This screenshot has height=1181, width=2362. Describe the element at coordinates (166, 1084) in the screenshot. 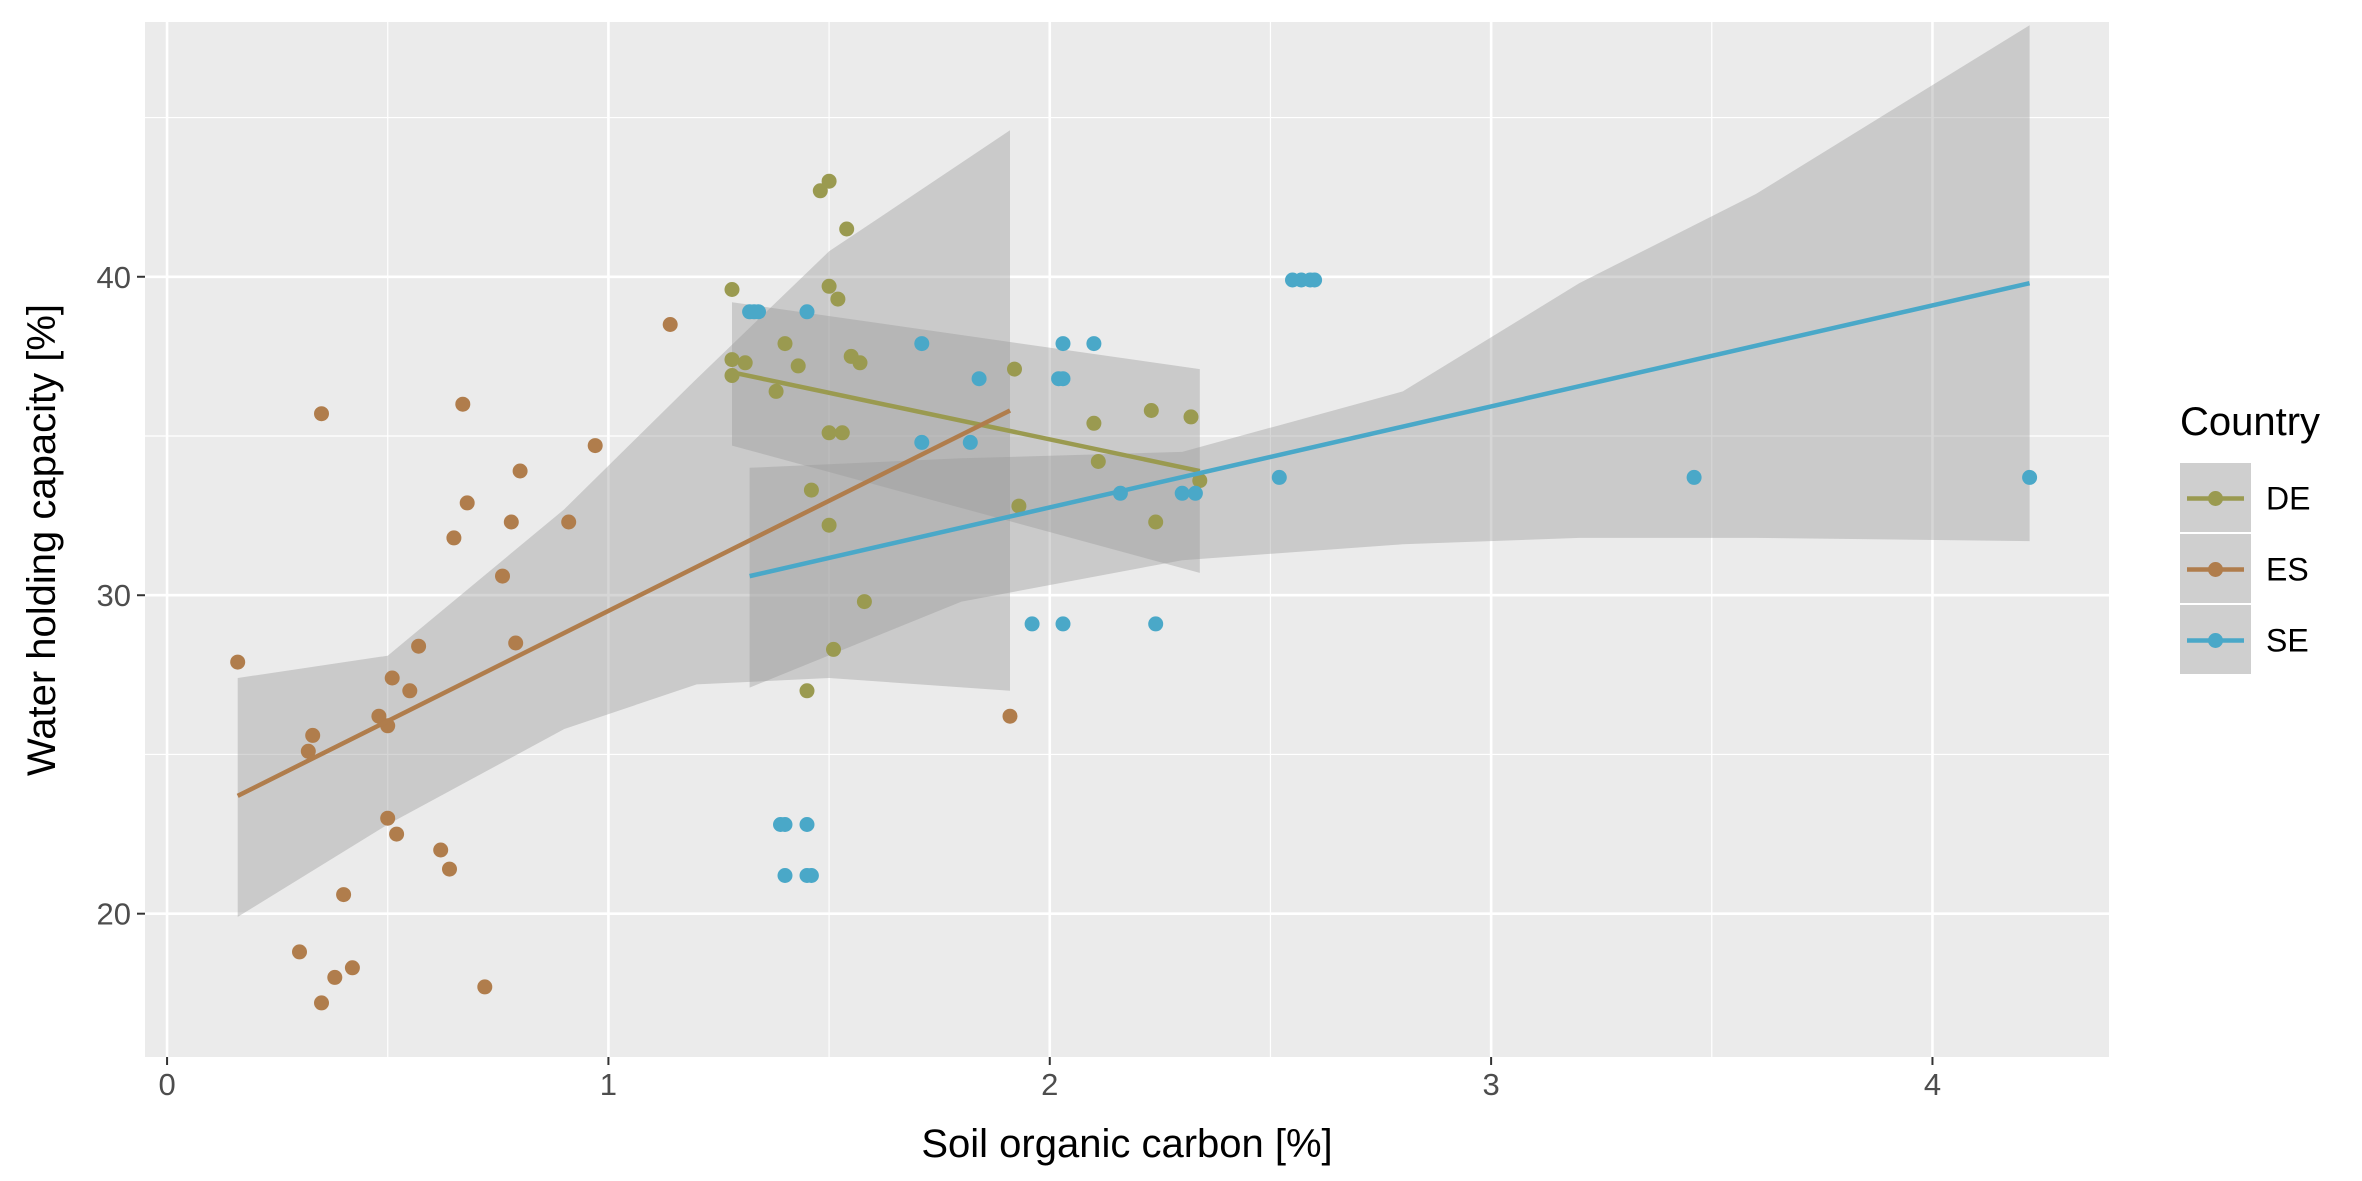

I see `x-tick-label: 0` at that location.